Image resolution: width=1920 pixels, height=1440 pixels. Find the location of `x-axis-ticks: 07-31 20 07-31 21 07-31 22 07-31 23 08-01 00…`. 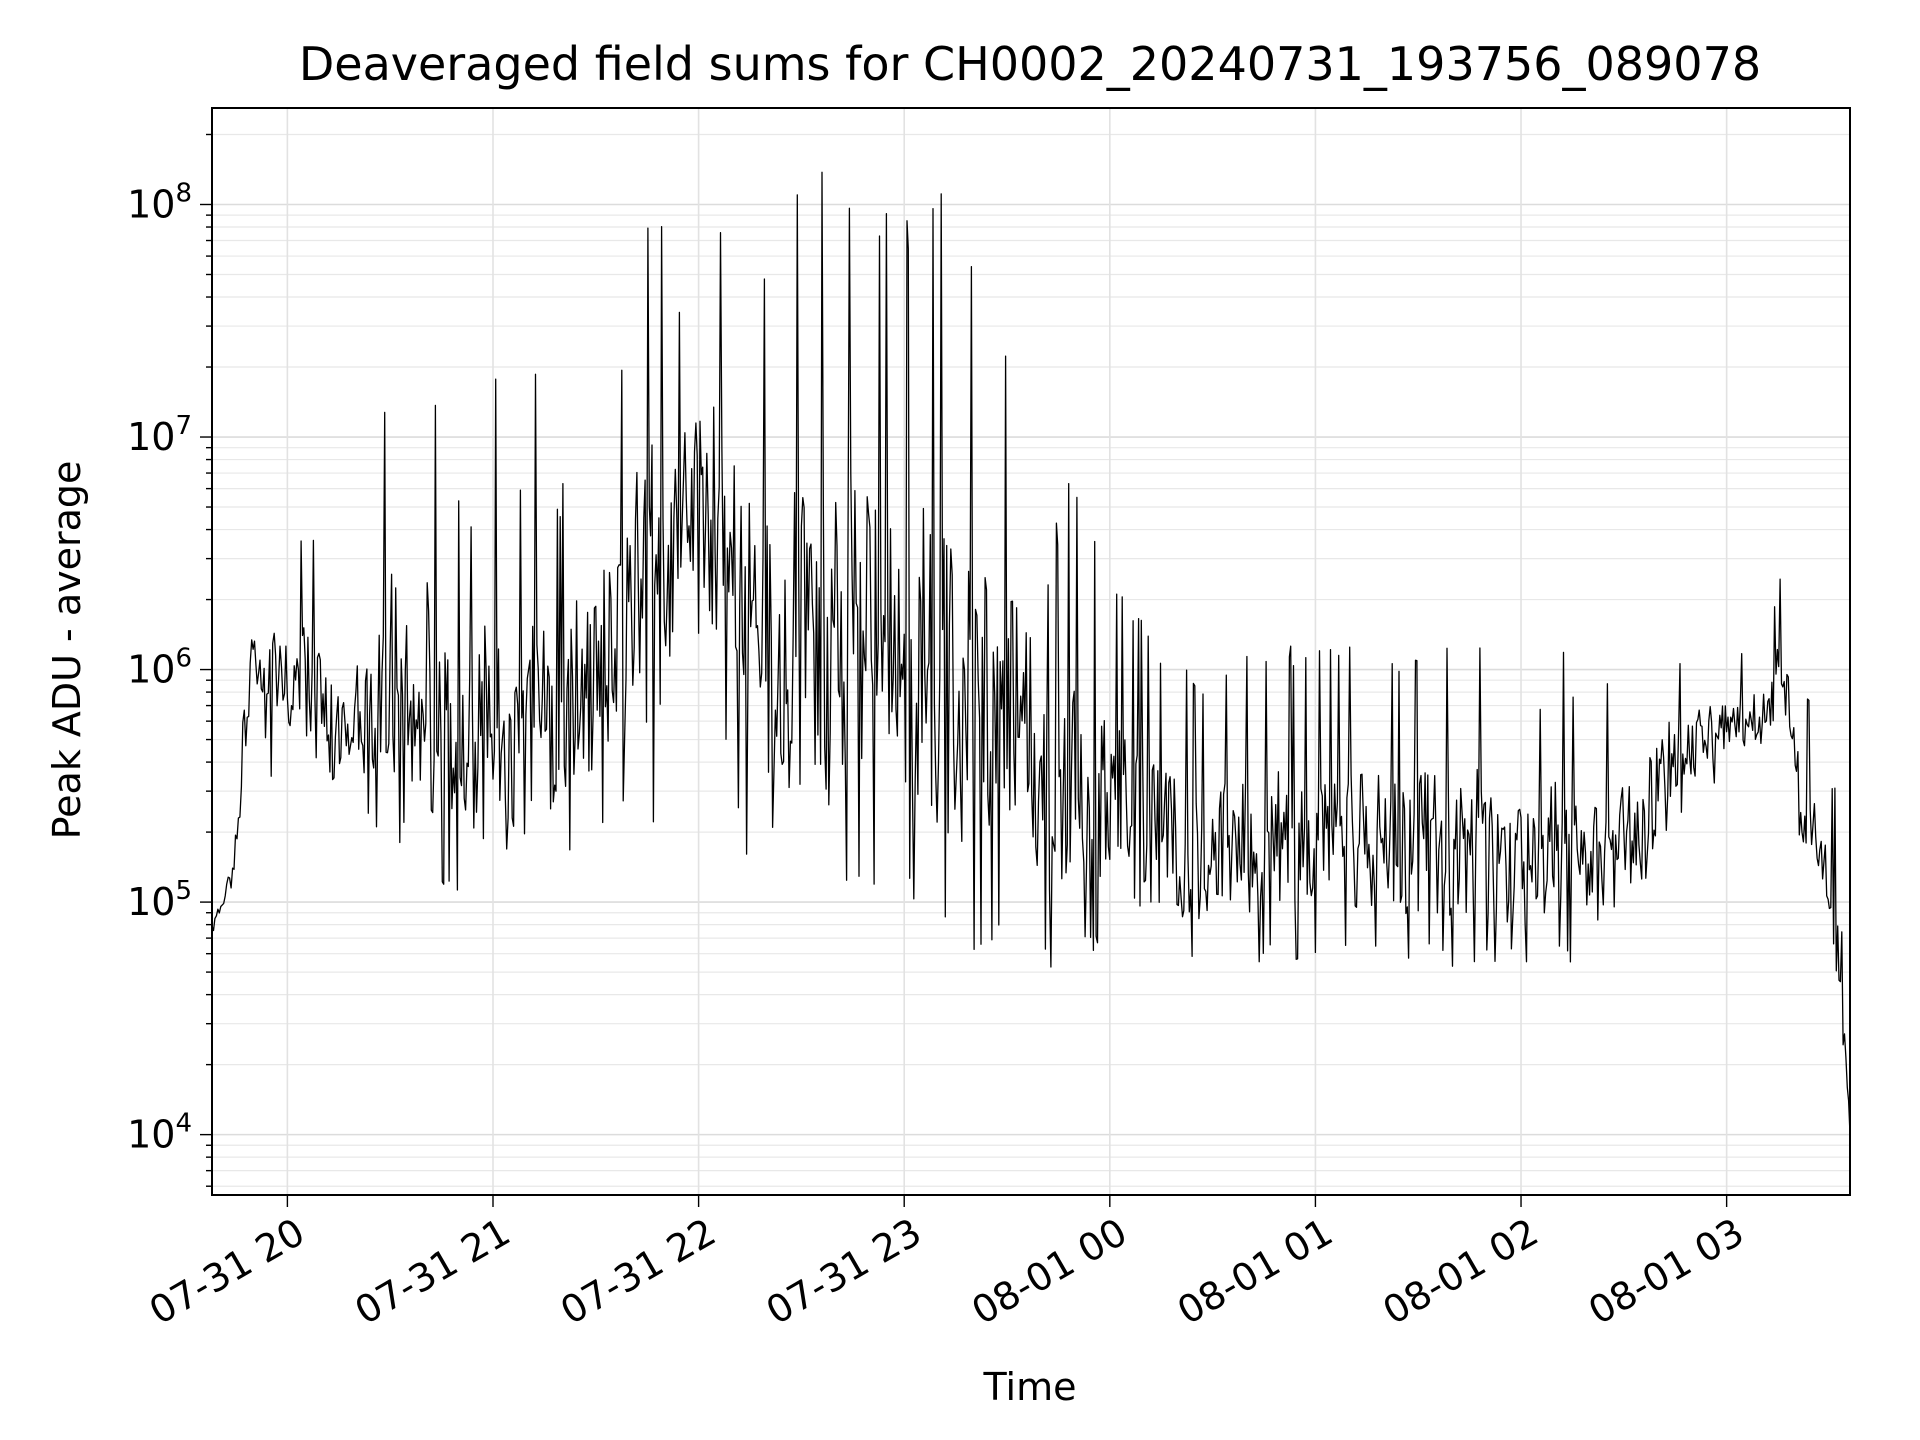

x-axis-ticks: 07-31 20 07-31 21 07-31 22 07-31 23 08-01 00… is located at coordinates (946, 1272).